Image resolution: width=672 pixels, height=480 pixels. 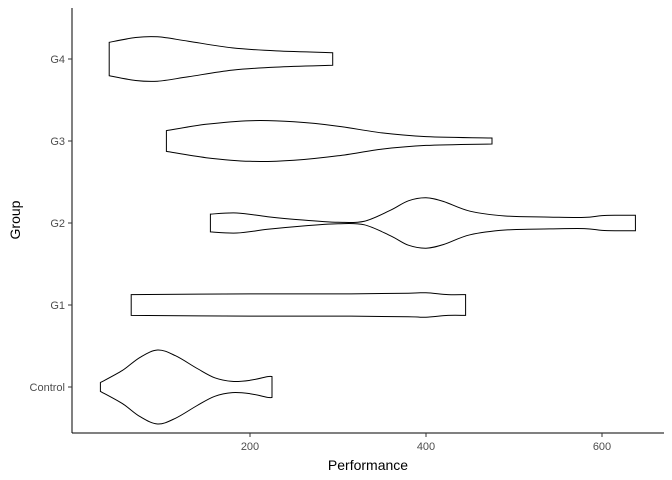 What do you see at coordinates (221, 59) in the screenshot?
I see `violin-g4` at bounding box center [221, 59].